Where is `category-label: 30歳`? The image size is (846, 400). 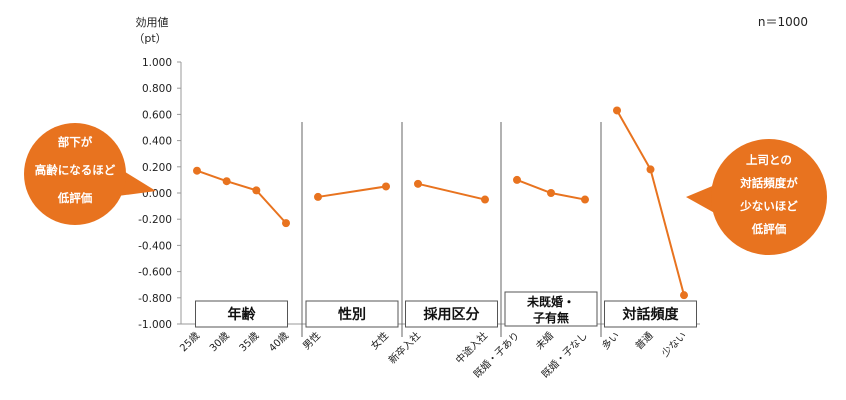
category-label: 30歳 is located at coordinates (219, 342).